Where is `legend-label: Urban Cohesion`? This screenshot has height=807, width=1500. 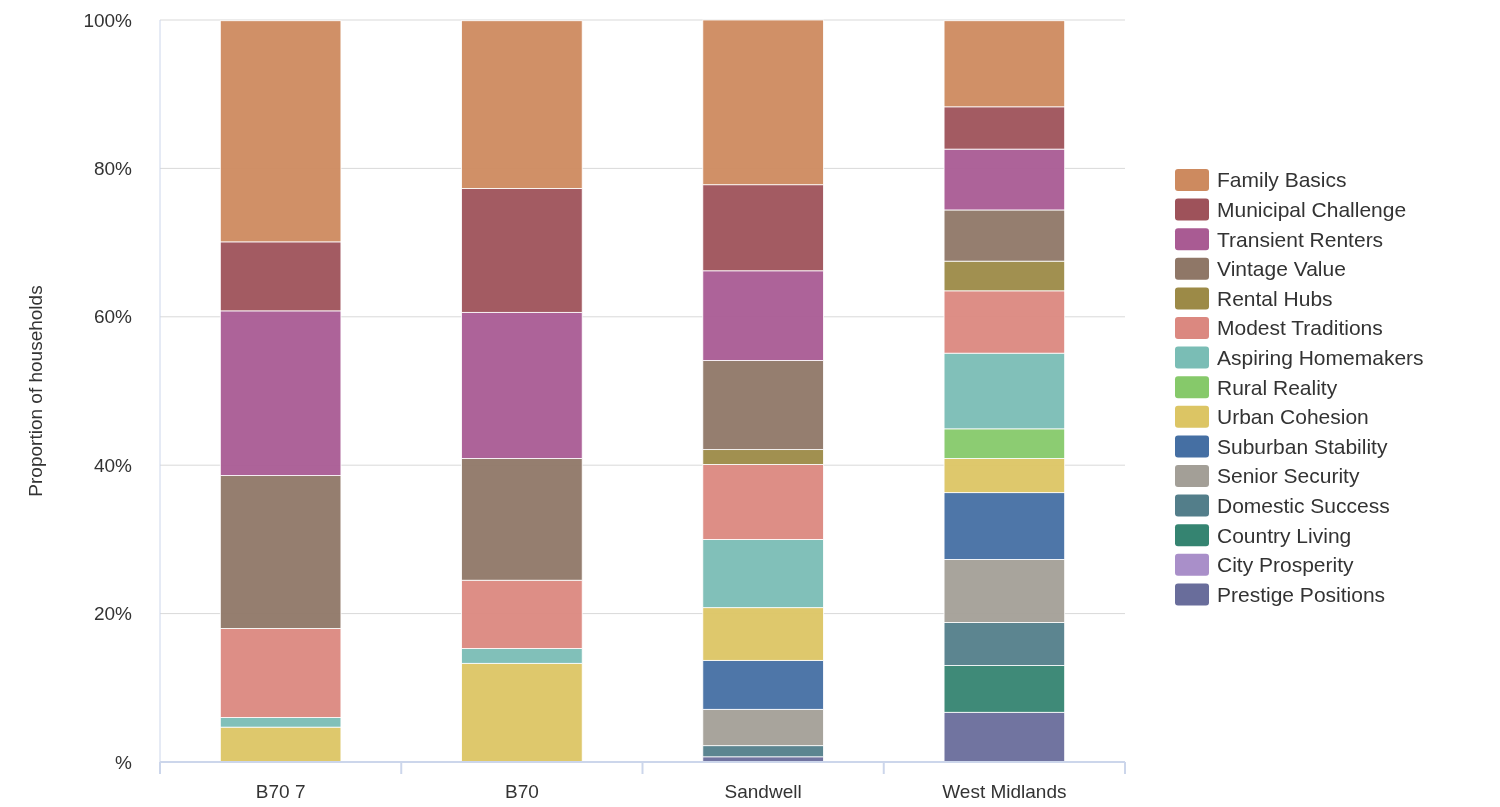 legend-label: Urban Cohesion is located at coordinates (1293, 417).